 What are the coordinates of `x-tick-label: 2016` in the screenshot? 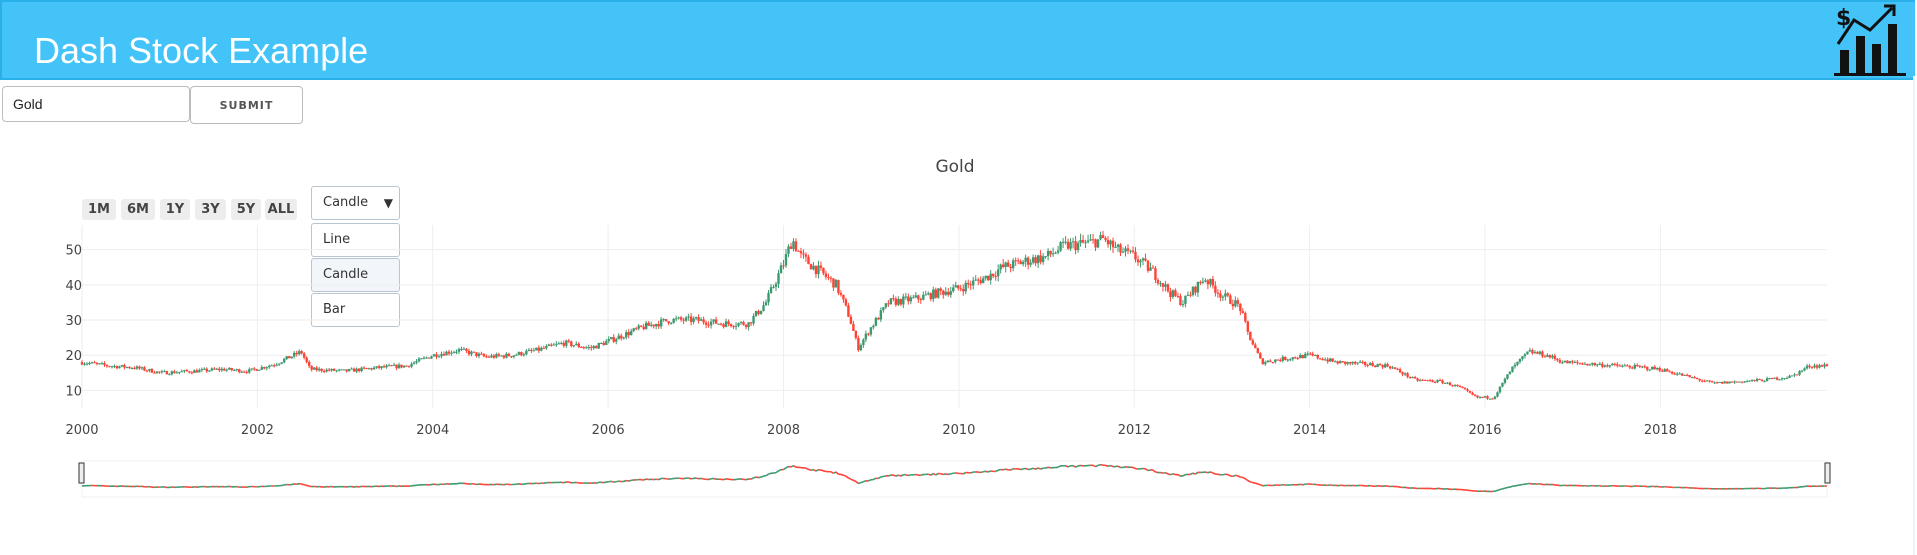 It's located at (1484, 430).